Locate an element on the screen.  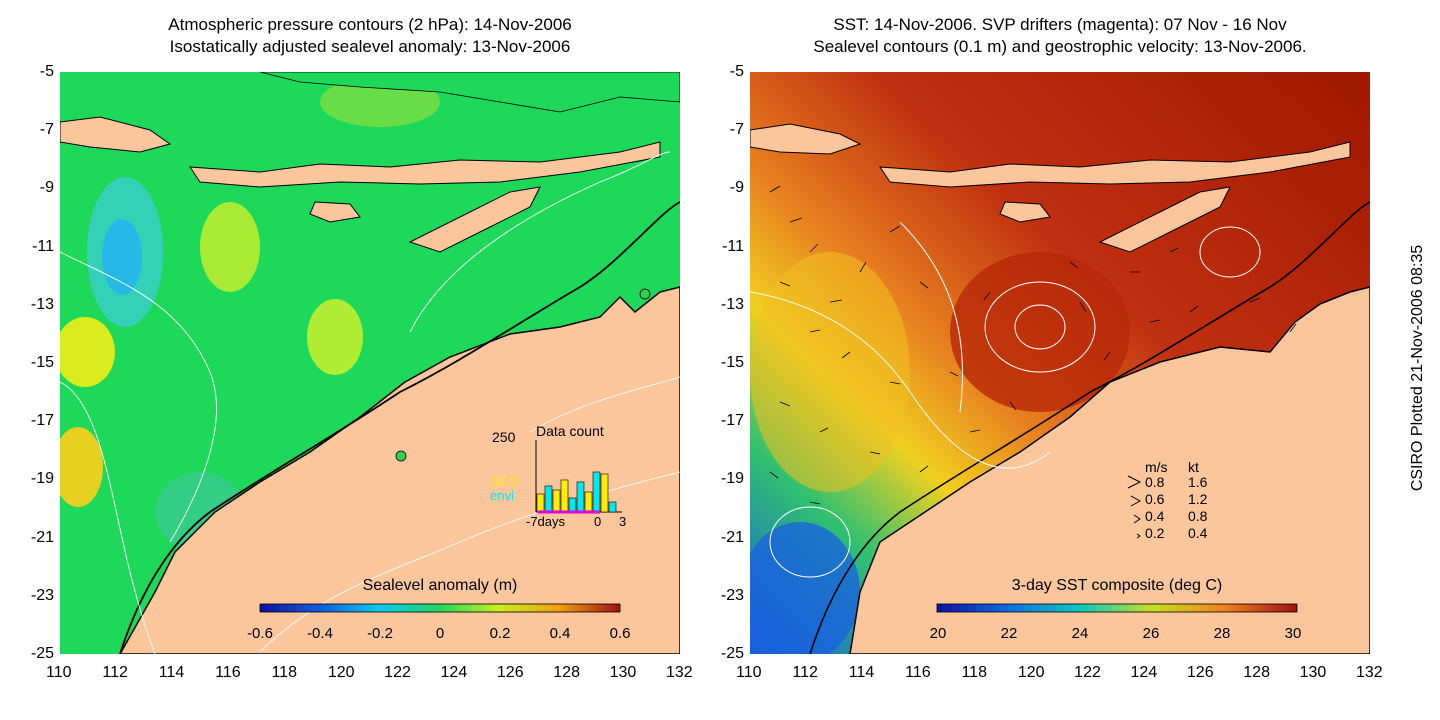
sla-yellow-patch-c is located at coordinates (87, 352).